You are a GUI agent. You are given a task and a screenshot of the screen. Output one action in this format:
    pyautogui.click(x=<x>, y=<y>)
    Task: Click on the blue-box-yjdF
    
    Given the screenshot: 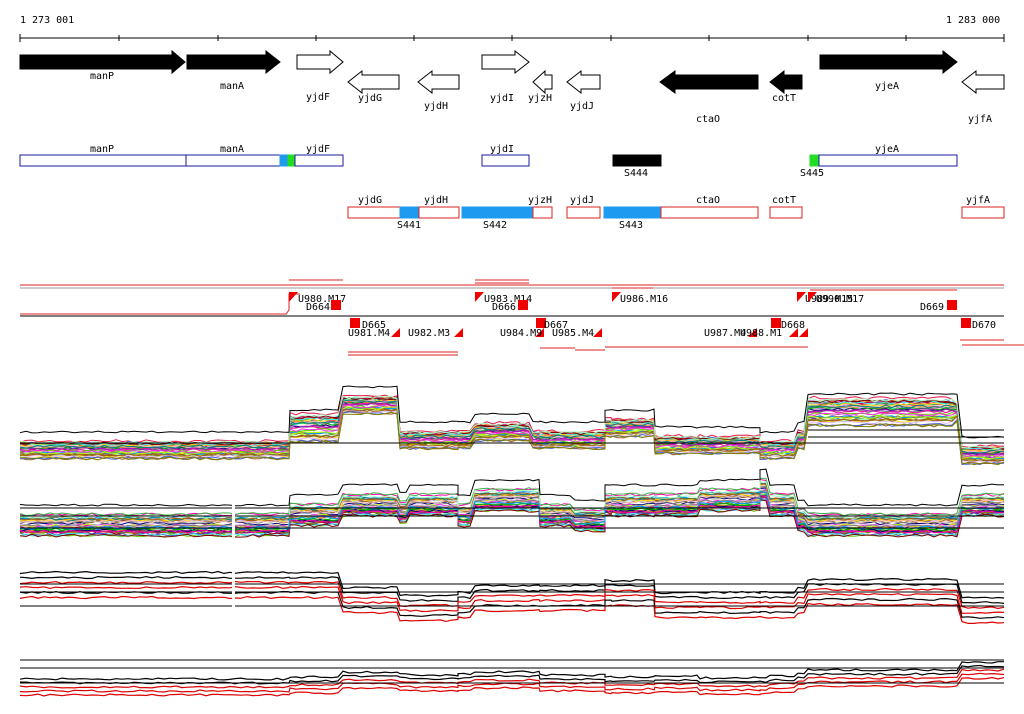 What is the action you would take?
    pyautogui.click(x=319, y=160)
    